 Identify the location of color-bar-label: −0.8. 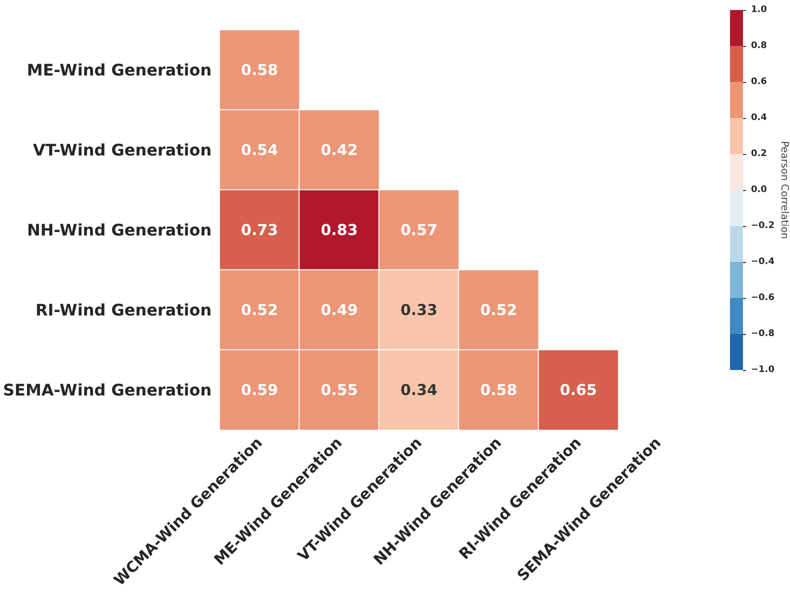
(762, 334).